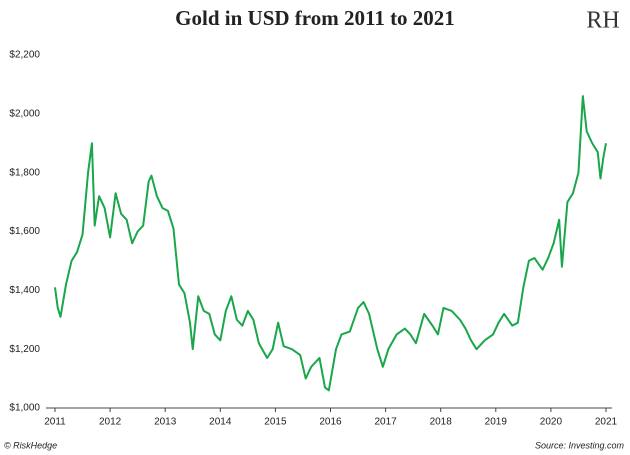 This screenshot has width=630, height=455. What do you see at coordinates (315, 18) in the screenshot?
I see `chart-title: Gold in USD from 2011 to 2021` at bounding box center [315, 18].